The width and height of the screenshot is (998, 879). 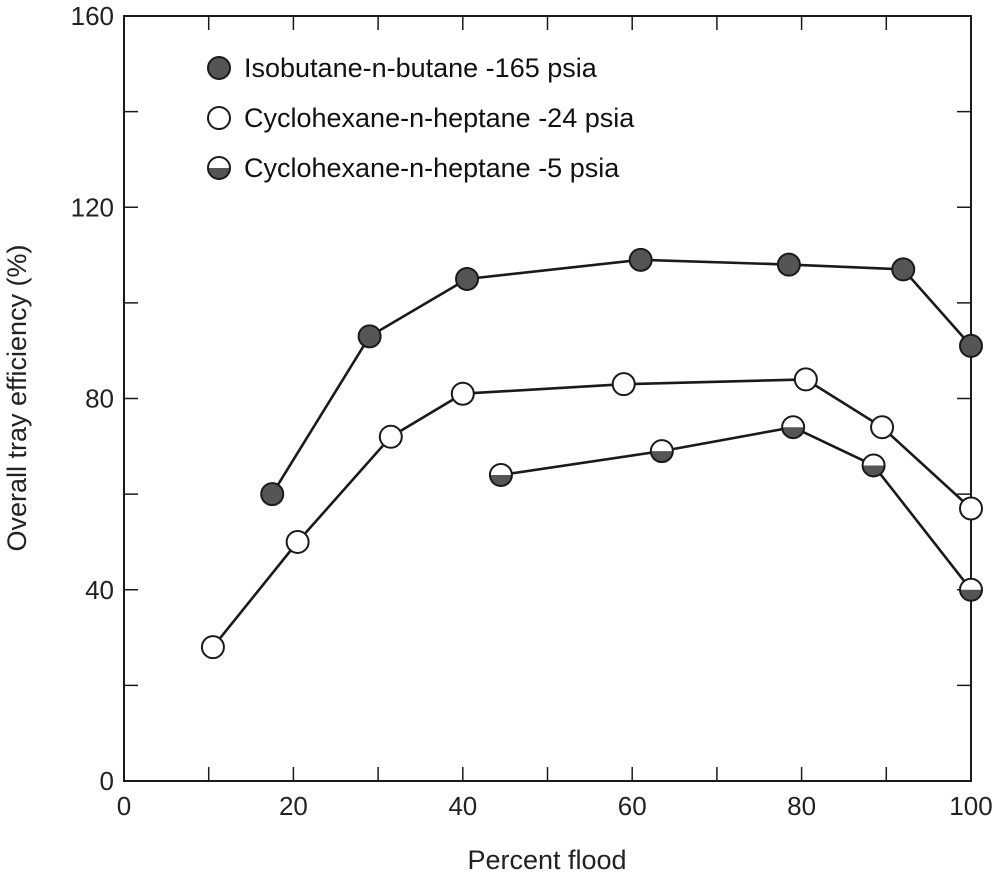 I want to click on y-tick-label: 80, so click(x=99, y=399).